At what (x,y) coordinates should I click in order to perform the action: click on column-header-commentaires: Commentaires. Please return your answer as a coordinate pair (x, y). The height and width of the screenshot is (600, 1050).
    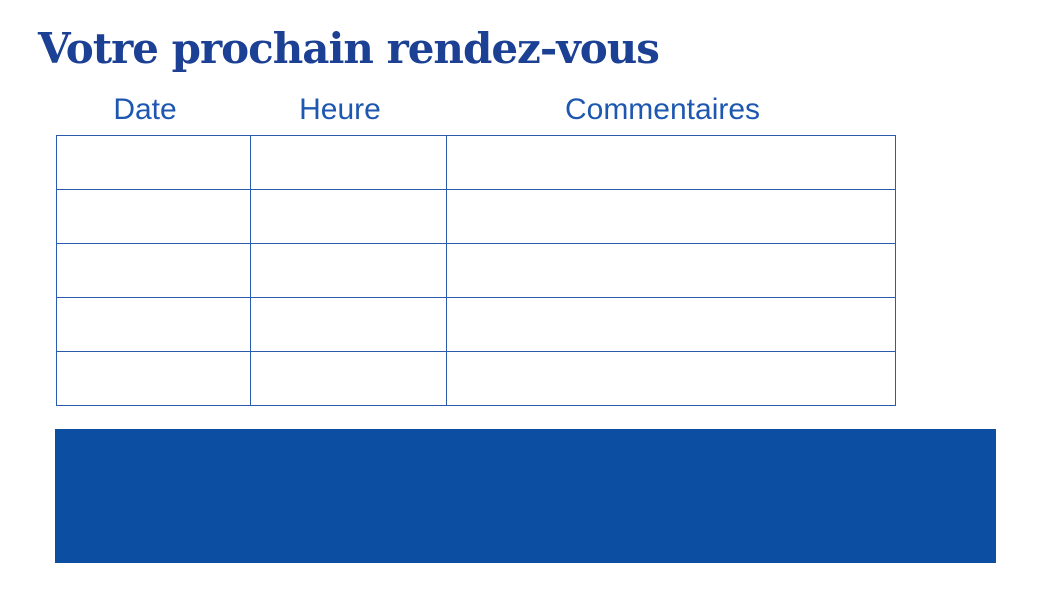
    Looking at the image, I should click on (662, 109).